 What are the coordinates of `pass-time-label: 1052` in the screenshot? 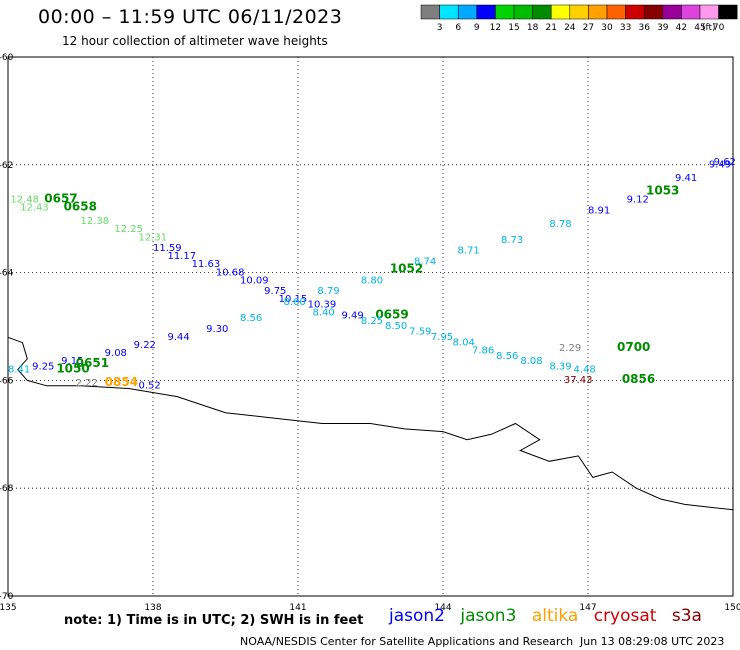 It's located at (406, 269).